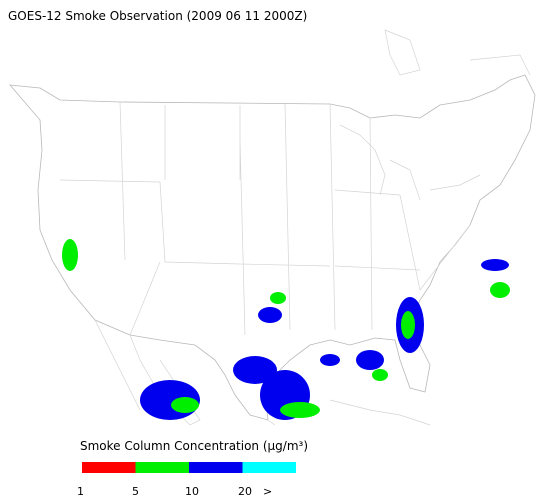 The width and height of the screenshot is (540, 504). Describe the element at coordinates (245, 491) in the screenshot. I see `colorbar-tick-label: 20` at that location.